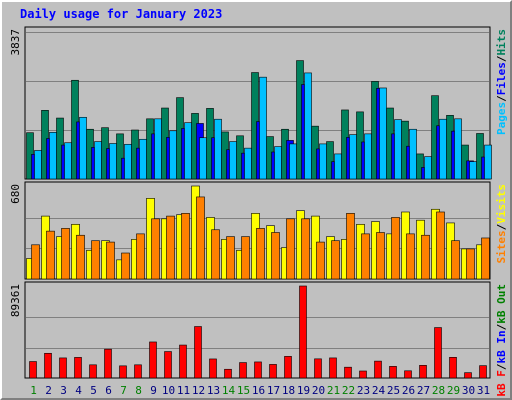  I want to click on x-tick-day-14: 14, so click(229, 390).